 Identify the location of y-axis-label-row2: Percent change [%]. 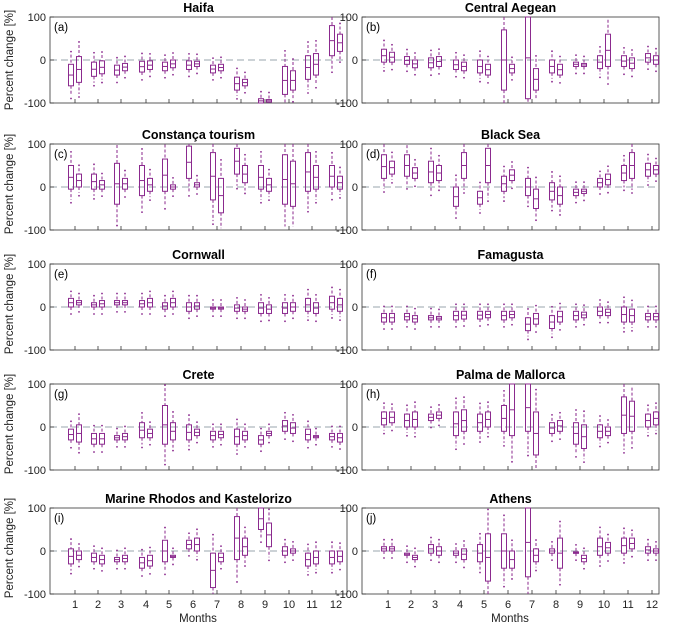
(10, 184).